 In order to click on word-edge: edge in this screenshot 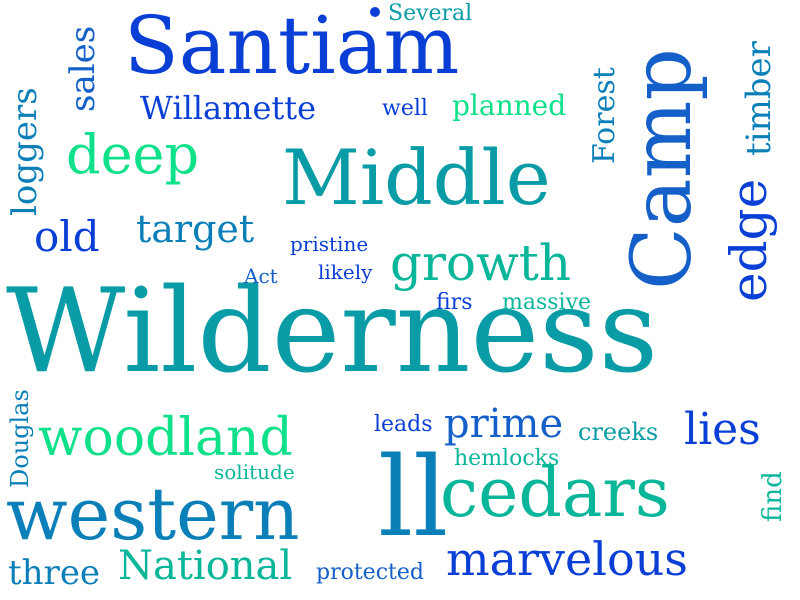, I will do `click(749, 240)`.